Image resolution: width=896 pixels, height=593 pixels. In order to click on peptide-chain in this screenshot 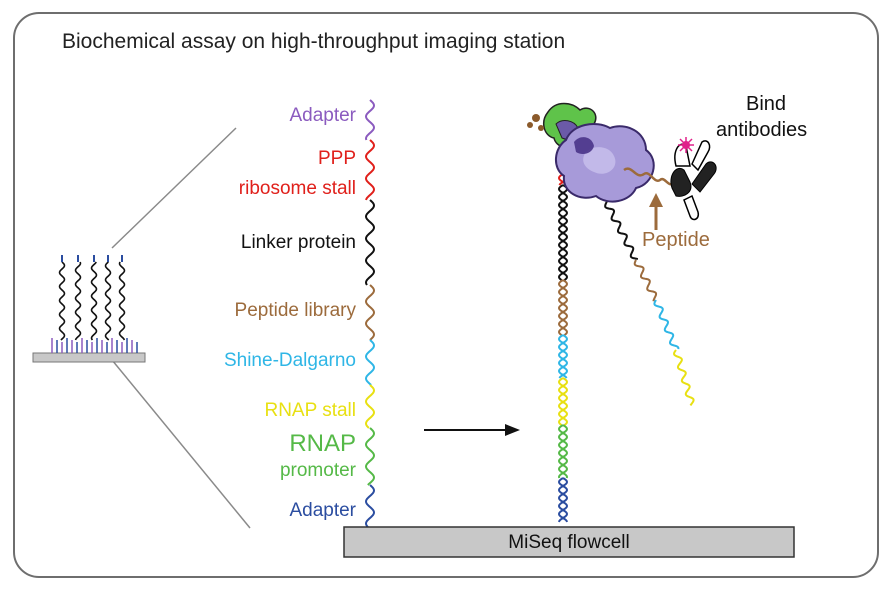, I will do `click(648, 176)`.